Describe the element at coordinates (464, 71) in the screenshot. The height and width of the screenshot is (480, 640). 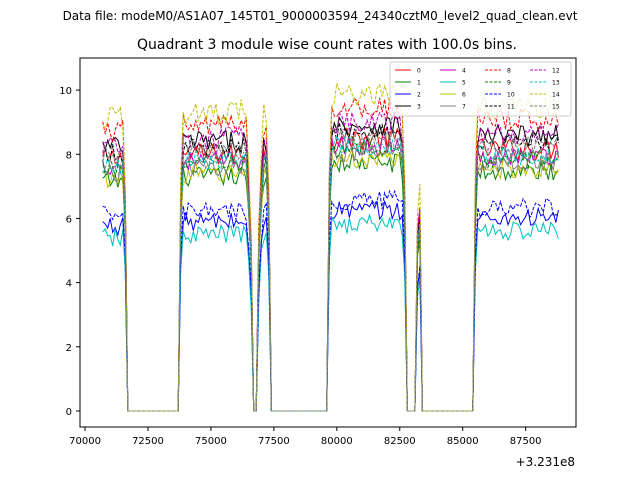
I see `legend-label-4: 4` at that location.